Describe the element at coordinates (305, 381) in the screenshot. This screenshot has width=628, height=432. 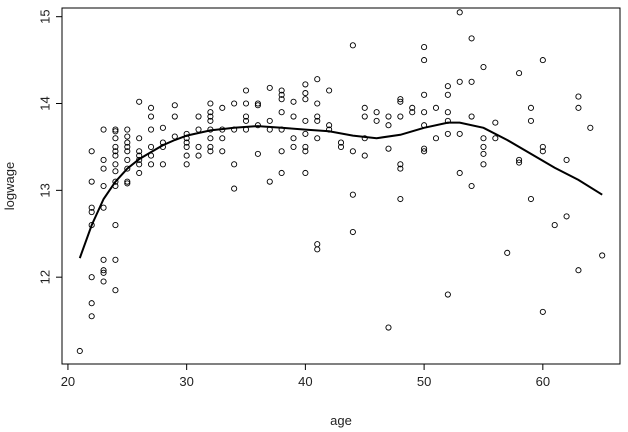
I see `x-tick-label: 40` at that location.